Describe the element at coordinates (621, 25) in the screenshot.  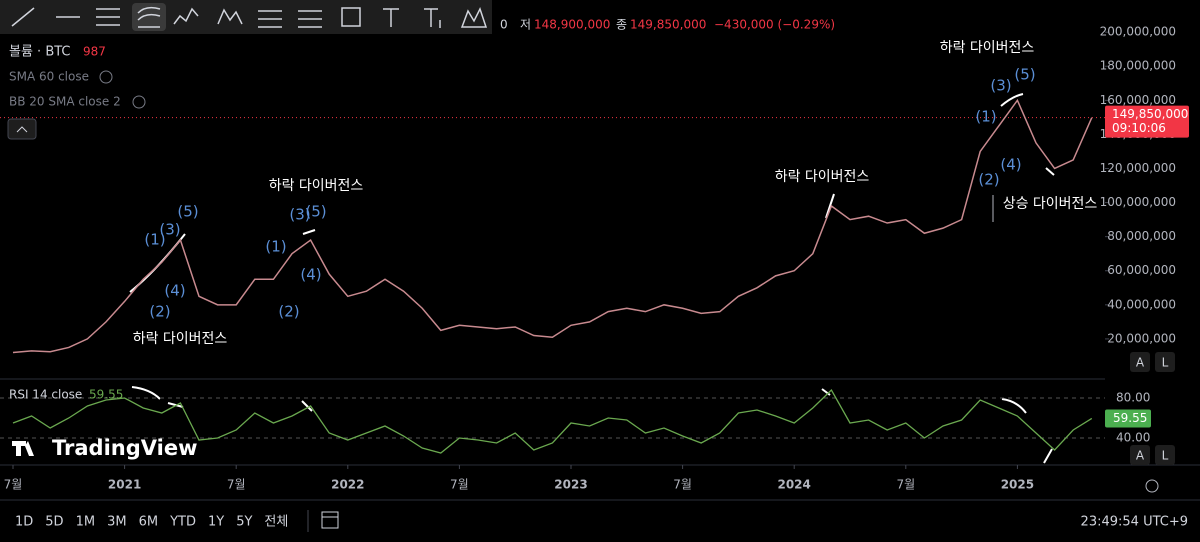
I see `close-label: 종` at that location.